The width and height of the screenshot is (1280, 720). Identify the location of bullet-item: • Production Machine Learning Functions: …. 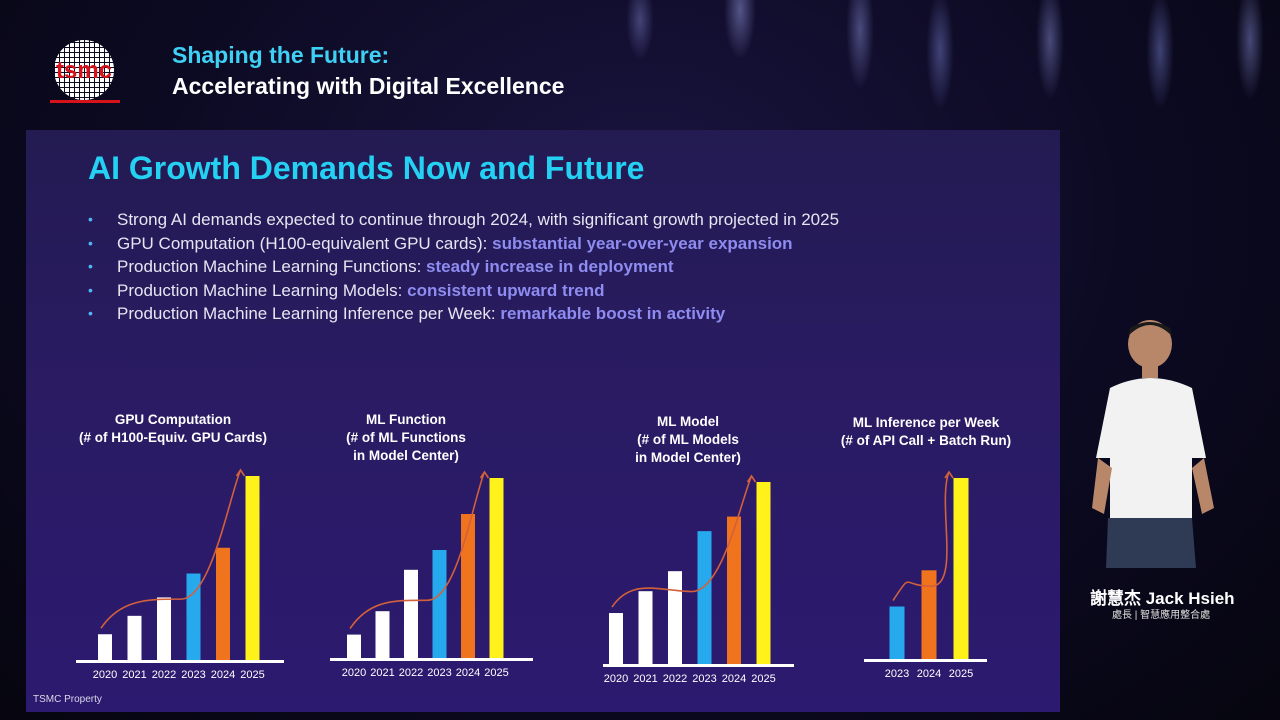
(463, 267).